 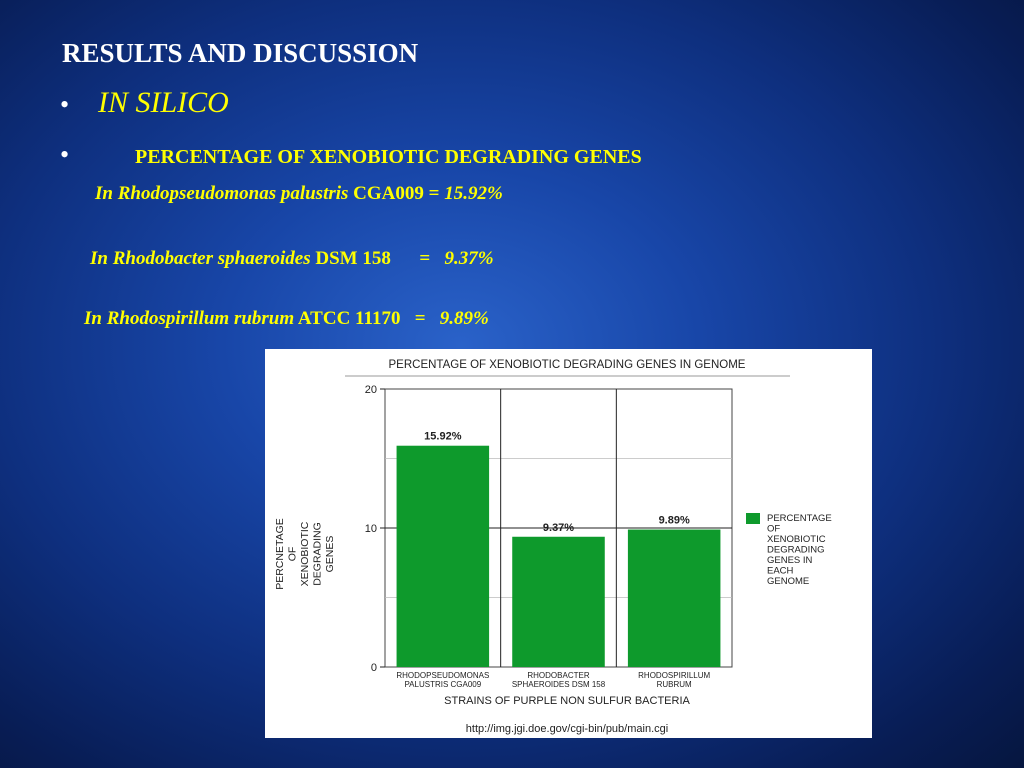 What do you see at coordinates (790, 560) in the screenshot?
I see `legend-label: GENES IN` at bounding box center [790, 560].